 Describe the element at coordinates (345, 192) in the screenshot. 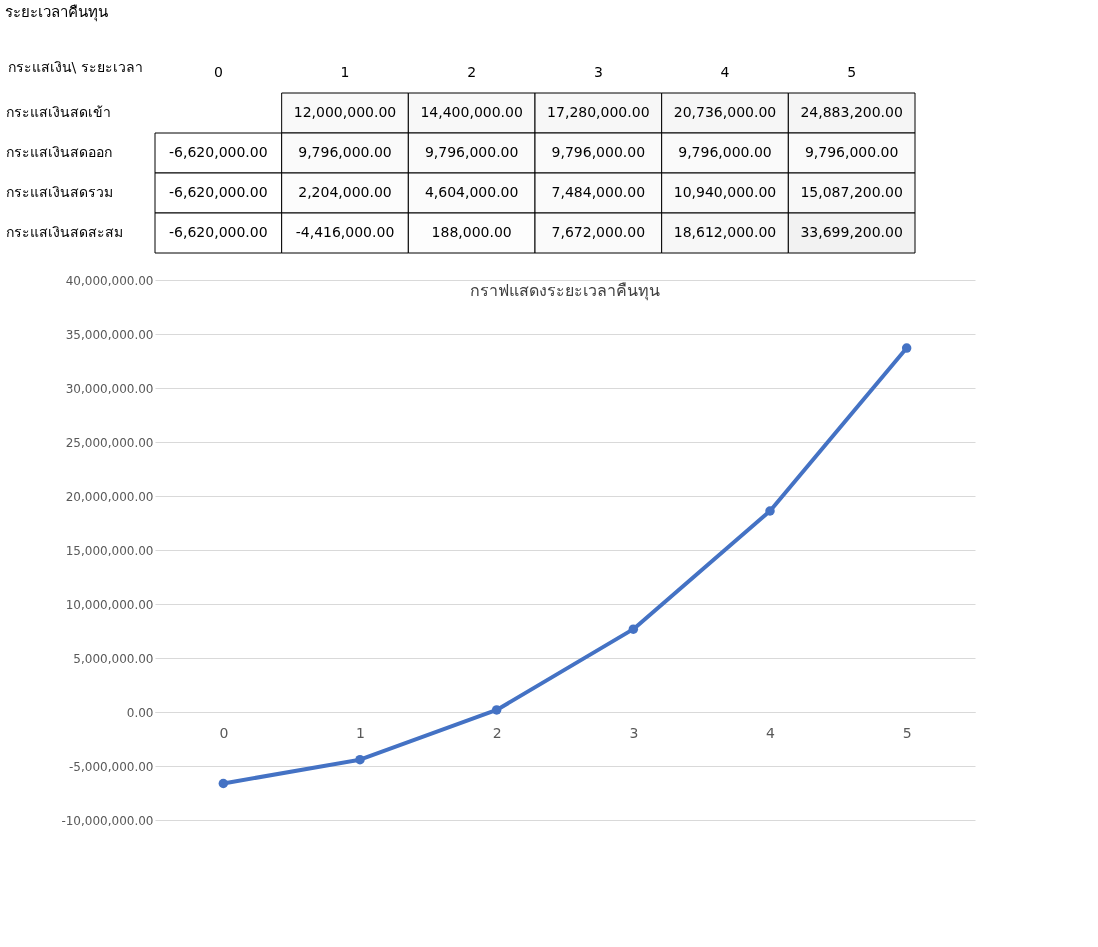

I see `data-label: 2,204,000.00` at that location.